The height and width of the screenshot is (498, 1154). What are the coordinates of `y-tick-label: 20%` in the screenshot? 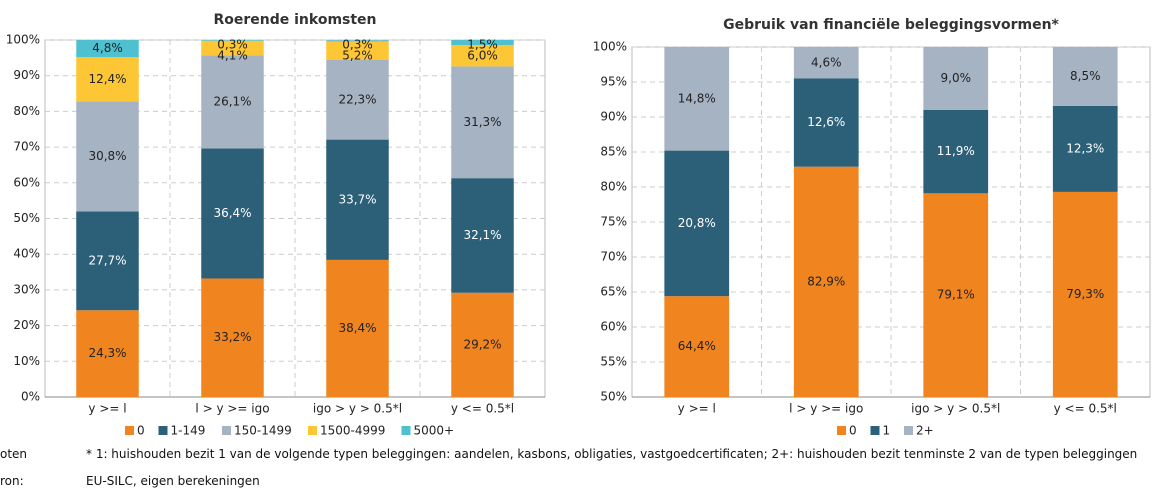 It's located at (26, 325).